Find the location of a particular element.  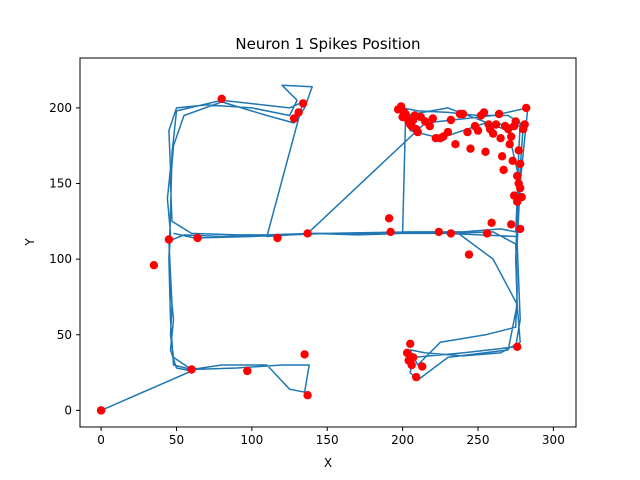

y-axis-ticks: 0 50 100 150 200 is located at coordinates (64, 259).